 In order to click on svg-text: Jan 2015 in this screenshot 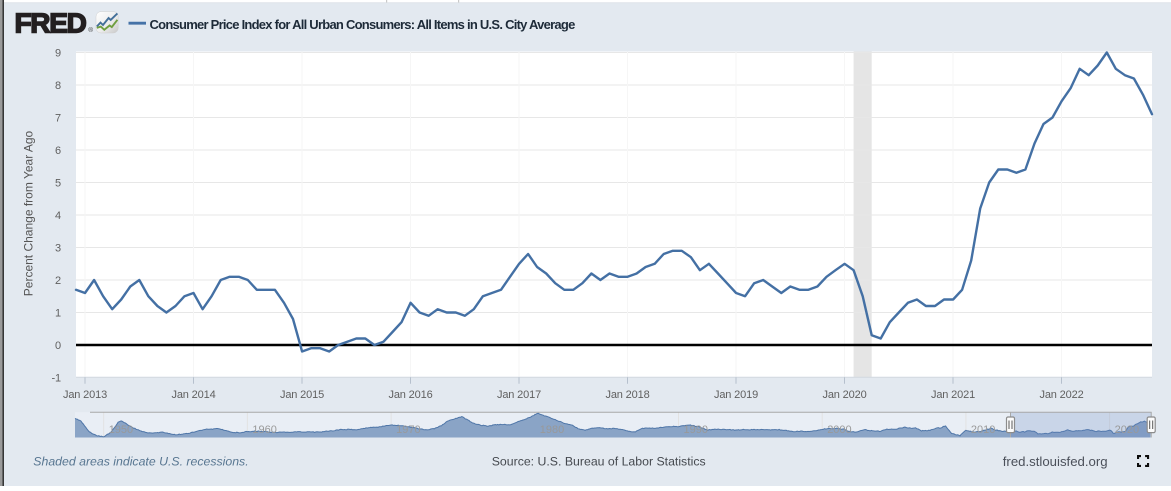, I will do `click(302, 395)`.